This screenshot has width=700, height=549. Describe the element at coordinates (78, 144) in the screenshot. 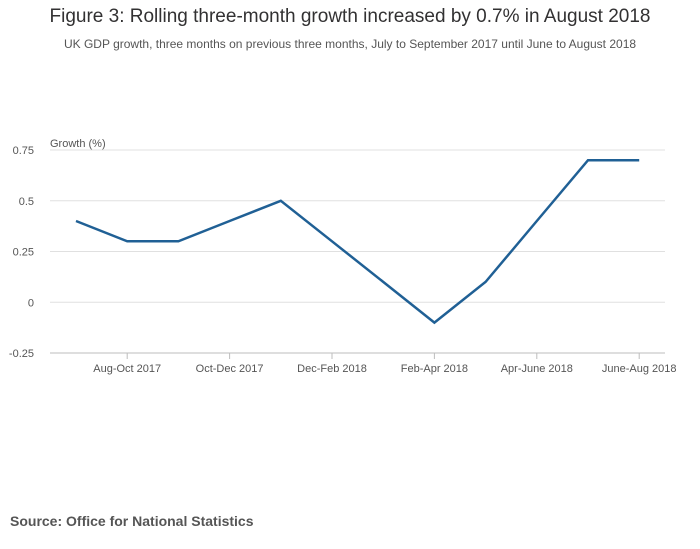

I see `y-axis-title: Growth (%)` at that location.